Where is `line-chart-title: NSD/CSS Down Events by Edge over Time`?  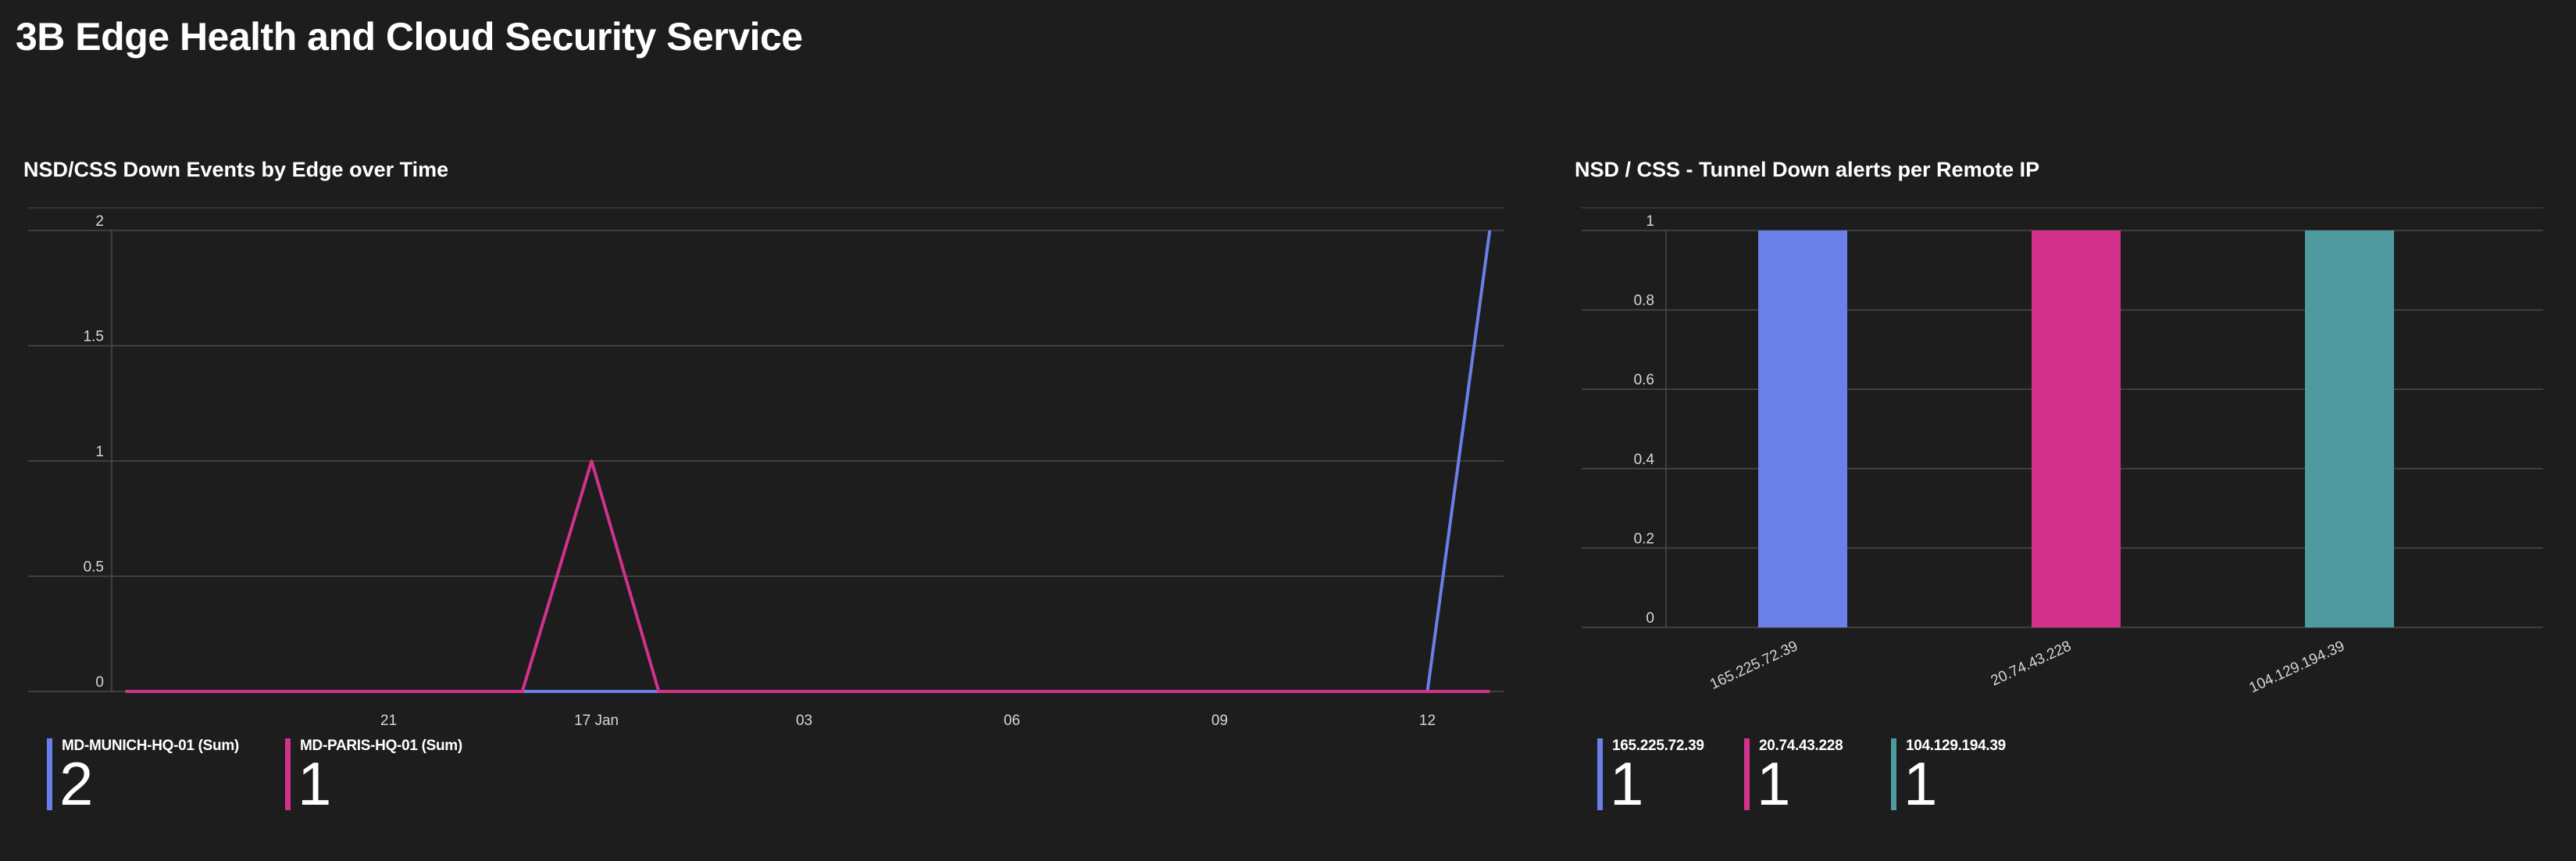 line-chart-title: NSD/CSS Down Events by Edge over Time is located at coordinates (236, 169).